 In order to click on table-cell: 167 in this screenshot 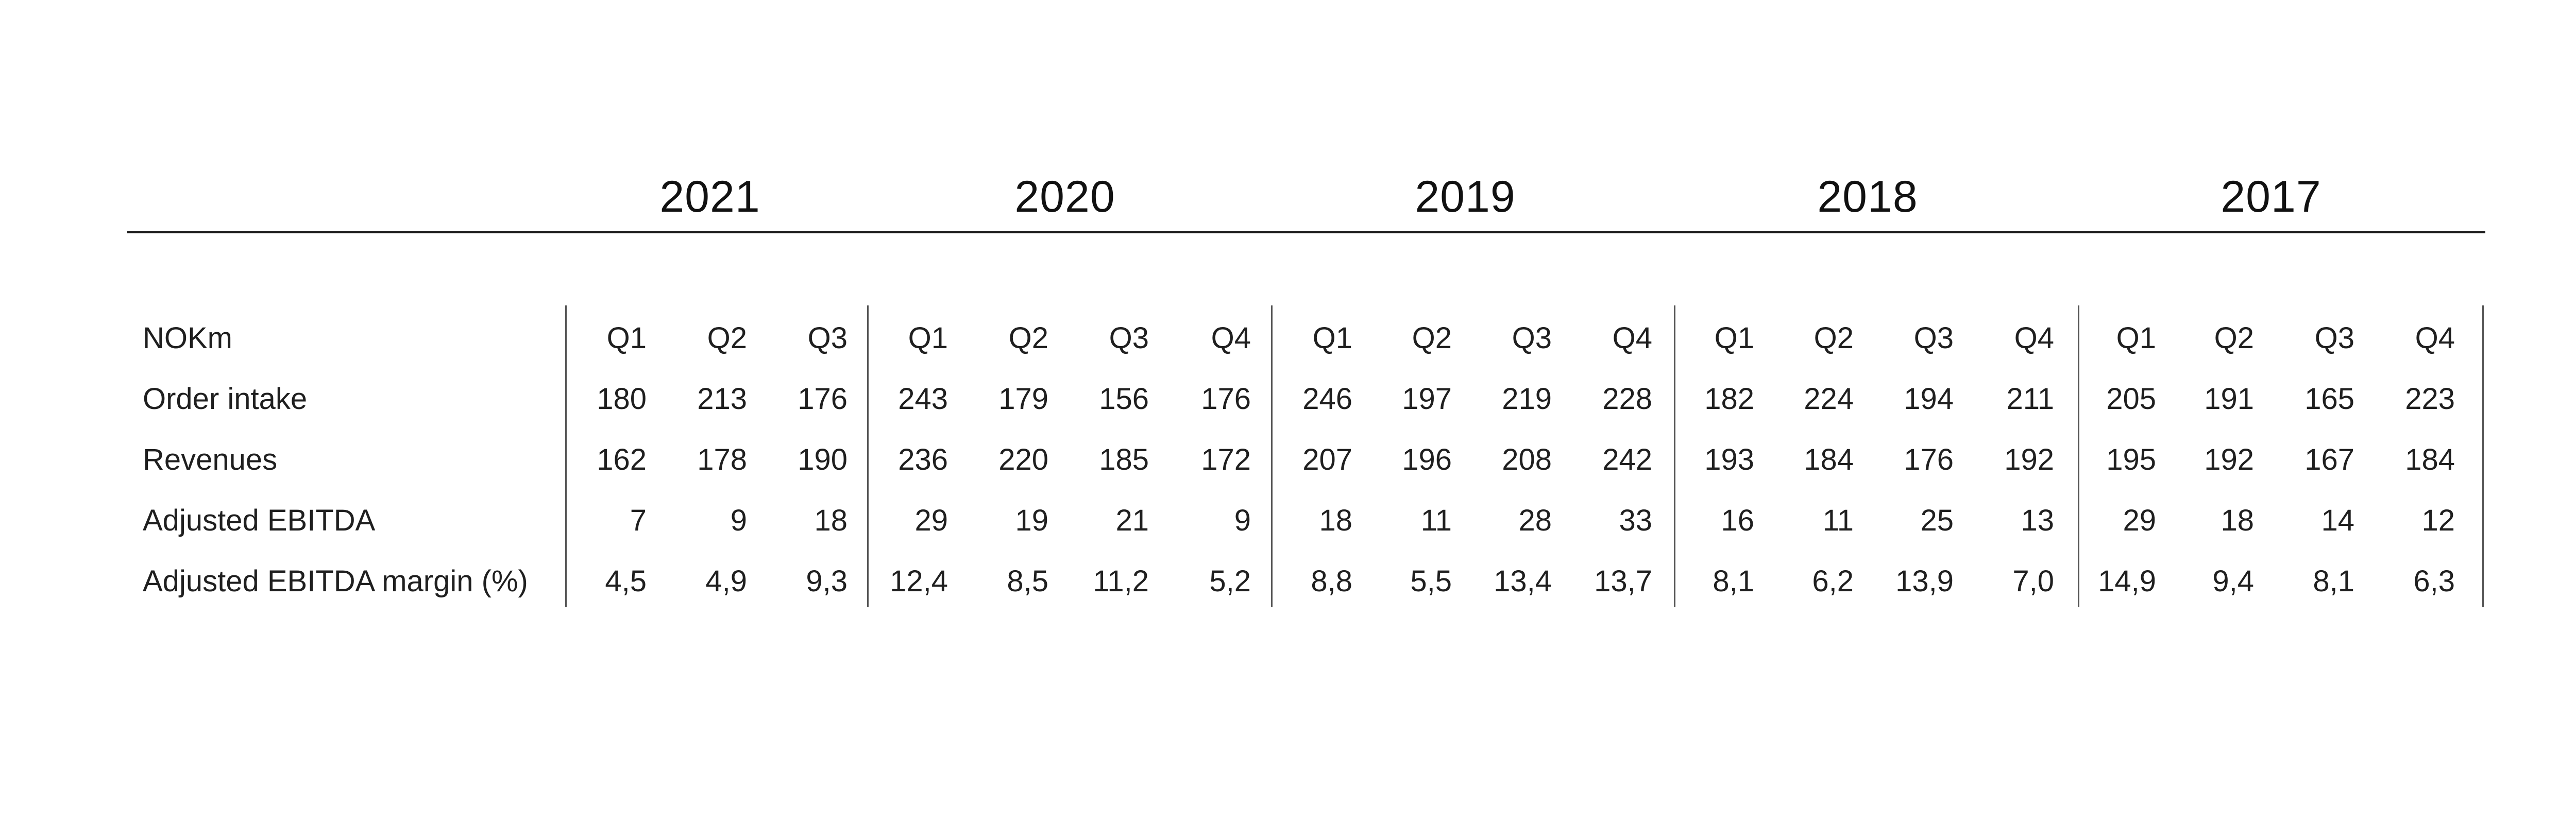, I will do `click(2329, 459)`.